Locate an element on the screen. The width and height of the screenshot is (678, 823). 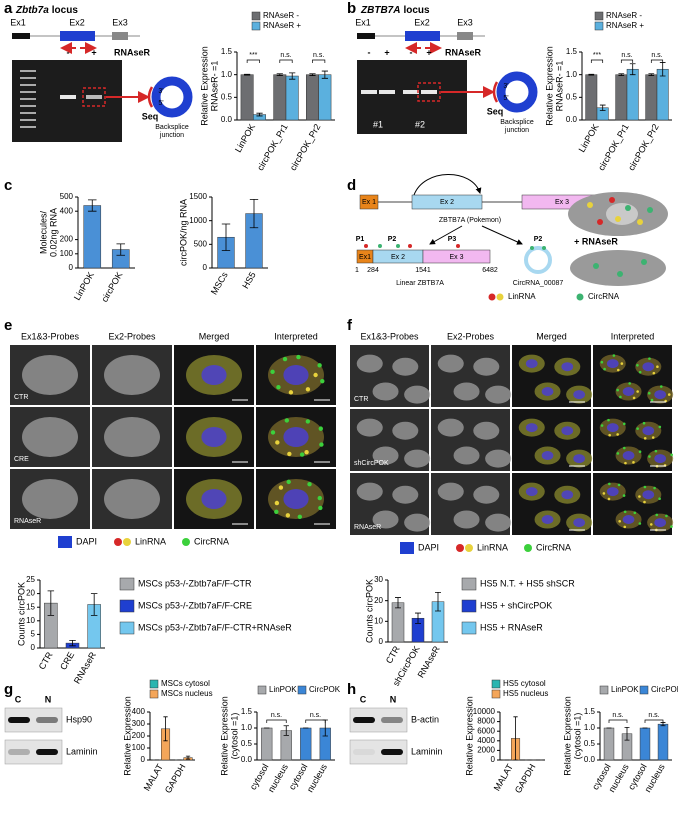
primer-label: P1 is located at coordinates (360, 239).